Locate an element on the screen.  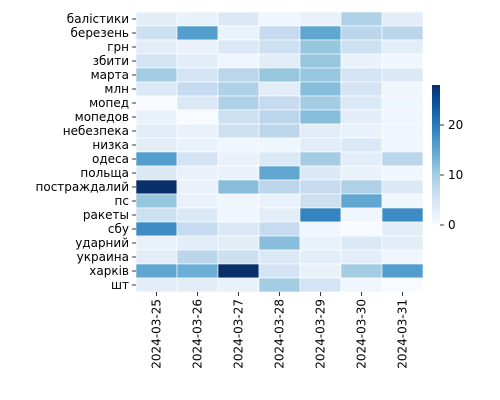
colorbar-tick-label: 20 is located at coordinates (455, 125).